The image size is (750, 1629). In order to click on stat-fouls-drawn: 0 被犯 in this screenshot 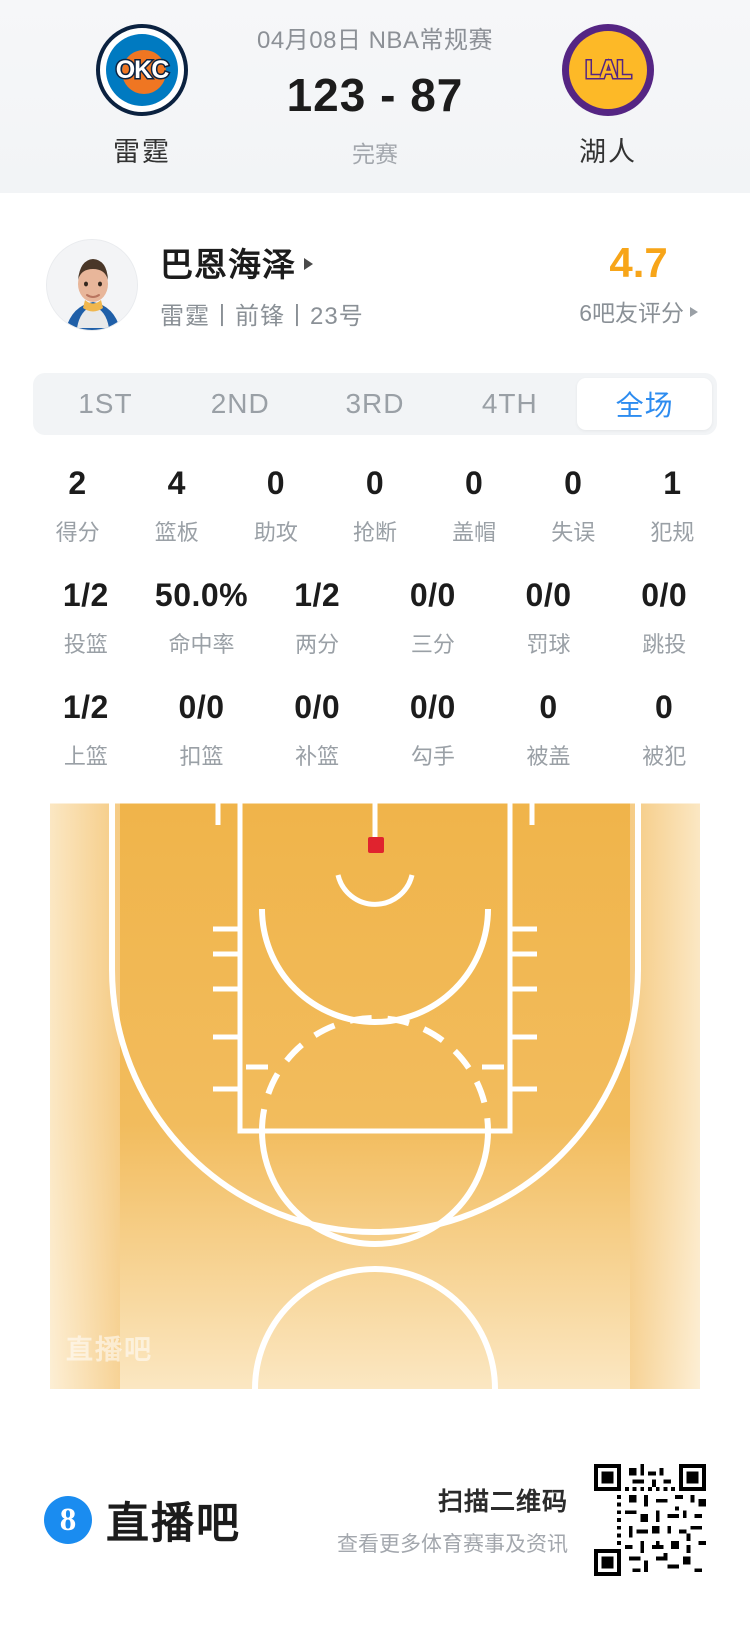, I will do `click(664, 730)`.